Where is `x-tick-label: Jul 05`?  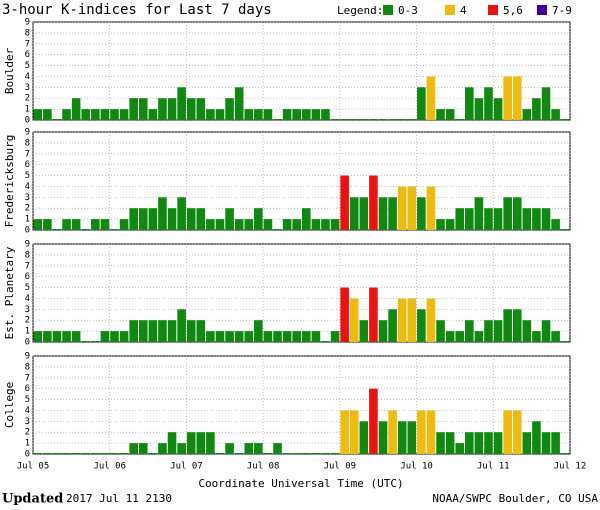 x-tick-label: Jul 05 is located at coordinates (33, 467).